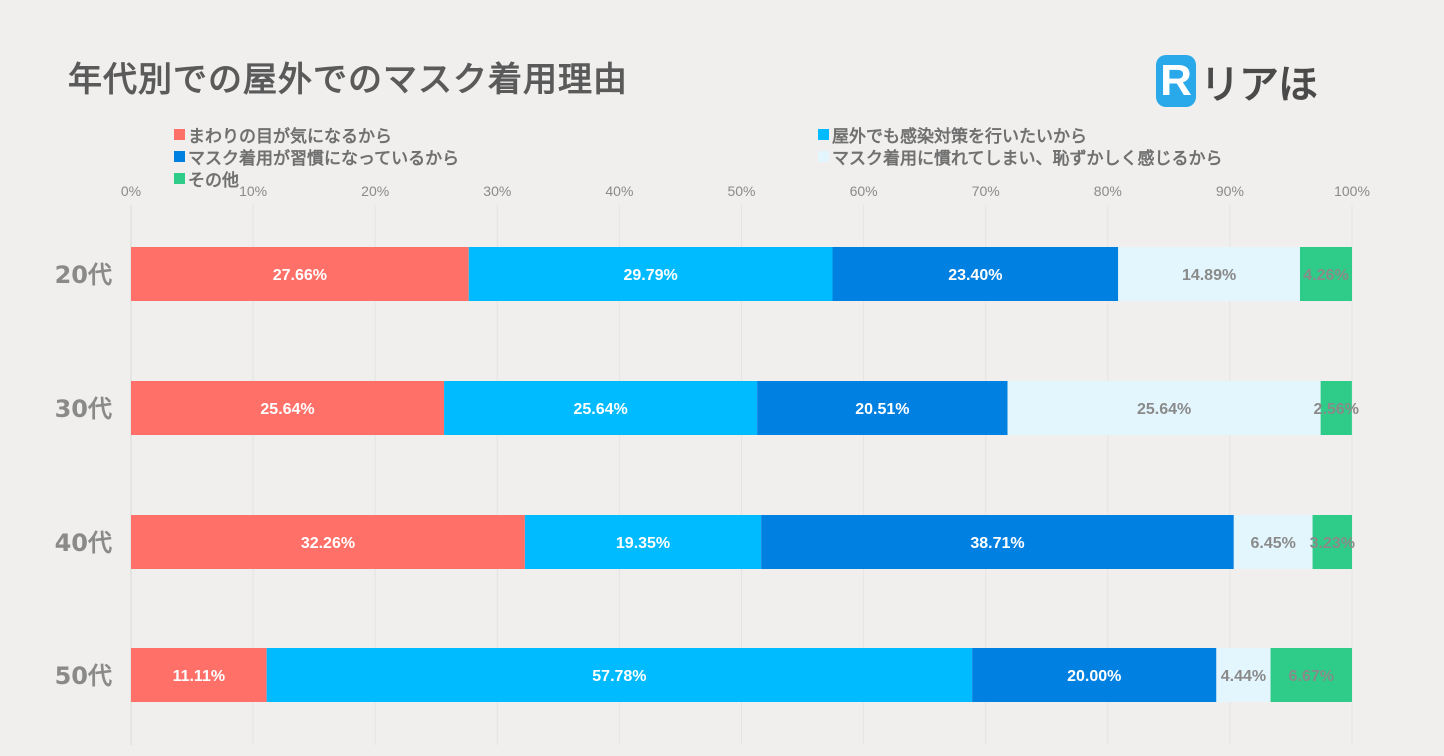 The width and height of the screenshot is (1444, 756). Describe the element at coordinates (986, 191) in the screenshot. I see `x-tick-label: 70%` at that location.